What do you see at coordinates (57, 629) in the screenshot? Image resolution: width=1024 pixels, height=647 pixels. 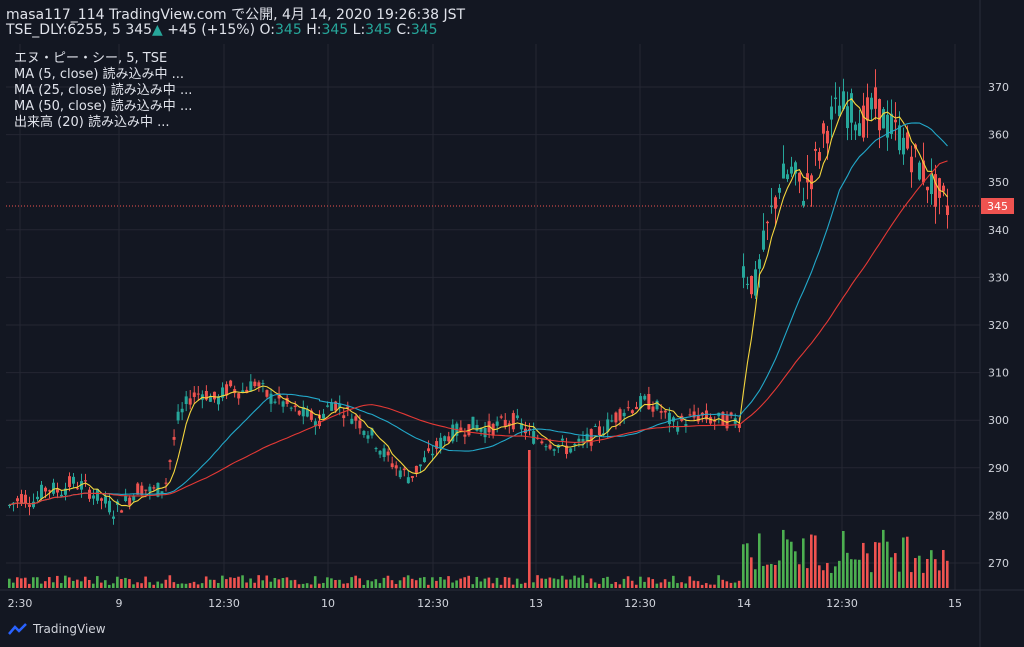 I see `tradingview-logo: TradingView` at bounding box center [57, 629].